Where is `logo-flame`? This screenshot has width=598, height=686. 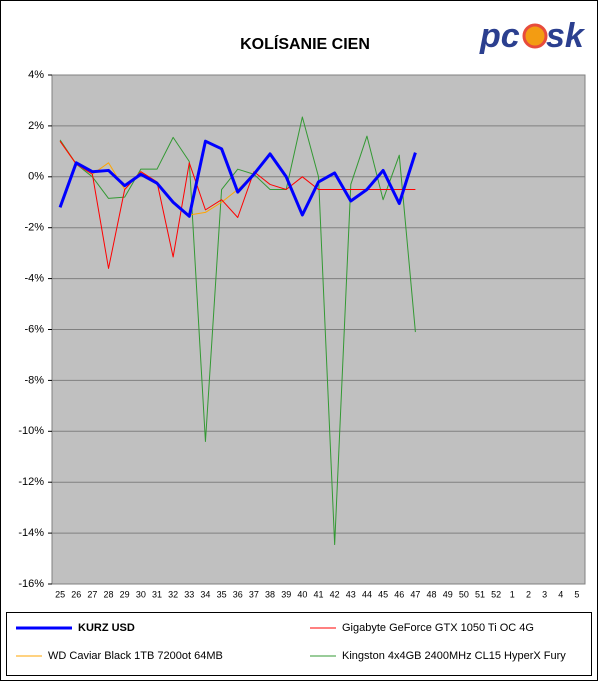
logo-flame is located at coordinates (535, 36).